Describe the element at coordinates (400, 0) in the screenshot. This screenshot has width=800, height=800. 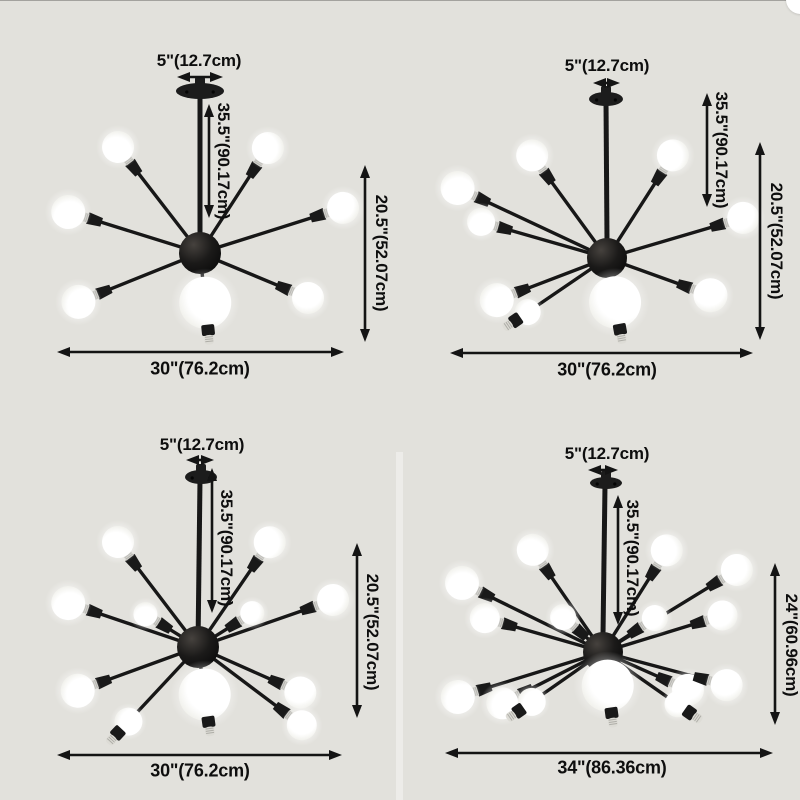
I see `image-top-border` at that location.